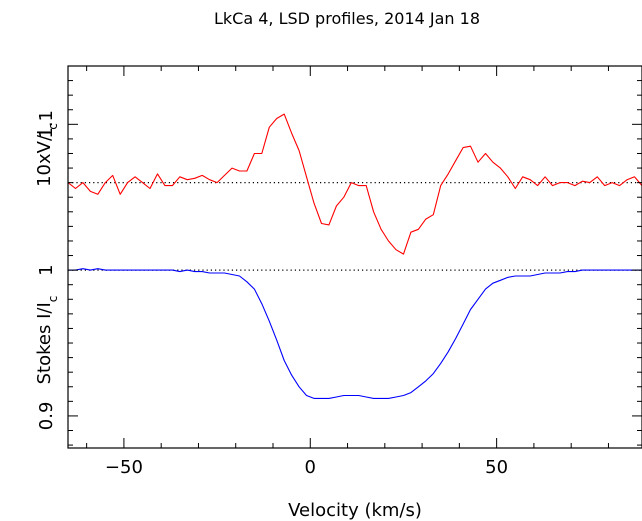 Image resolution: width=642 pixels, height=521 pixels. What do you see at coordinates (496, 467) in the screenshot?
I see `x-tick-label: 50` at bounding box center [496, 467].